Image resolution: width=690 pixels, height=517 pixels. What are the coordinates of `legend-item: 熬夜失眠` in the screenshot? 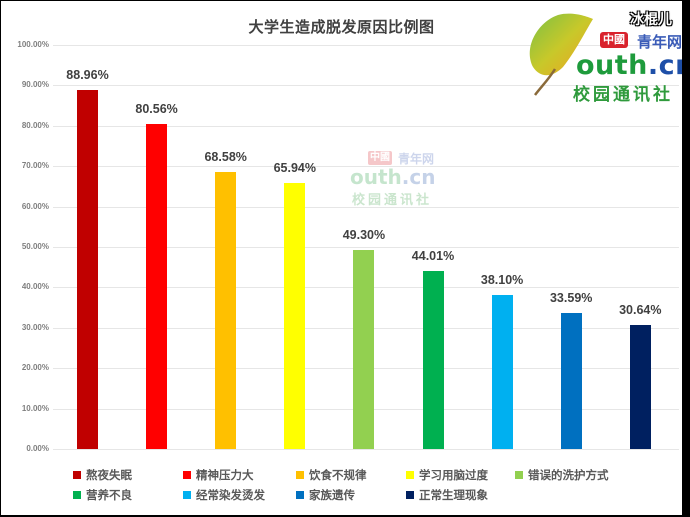 It's located at (102, 475).